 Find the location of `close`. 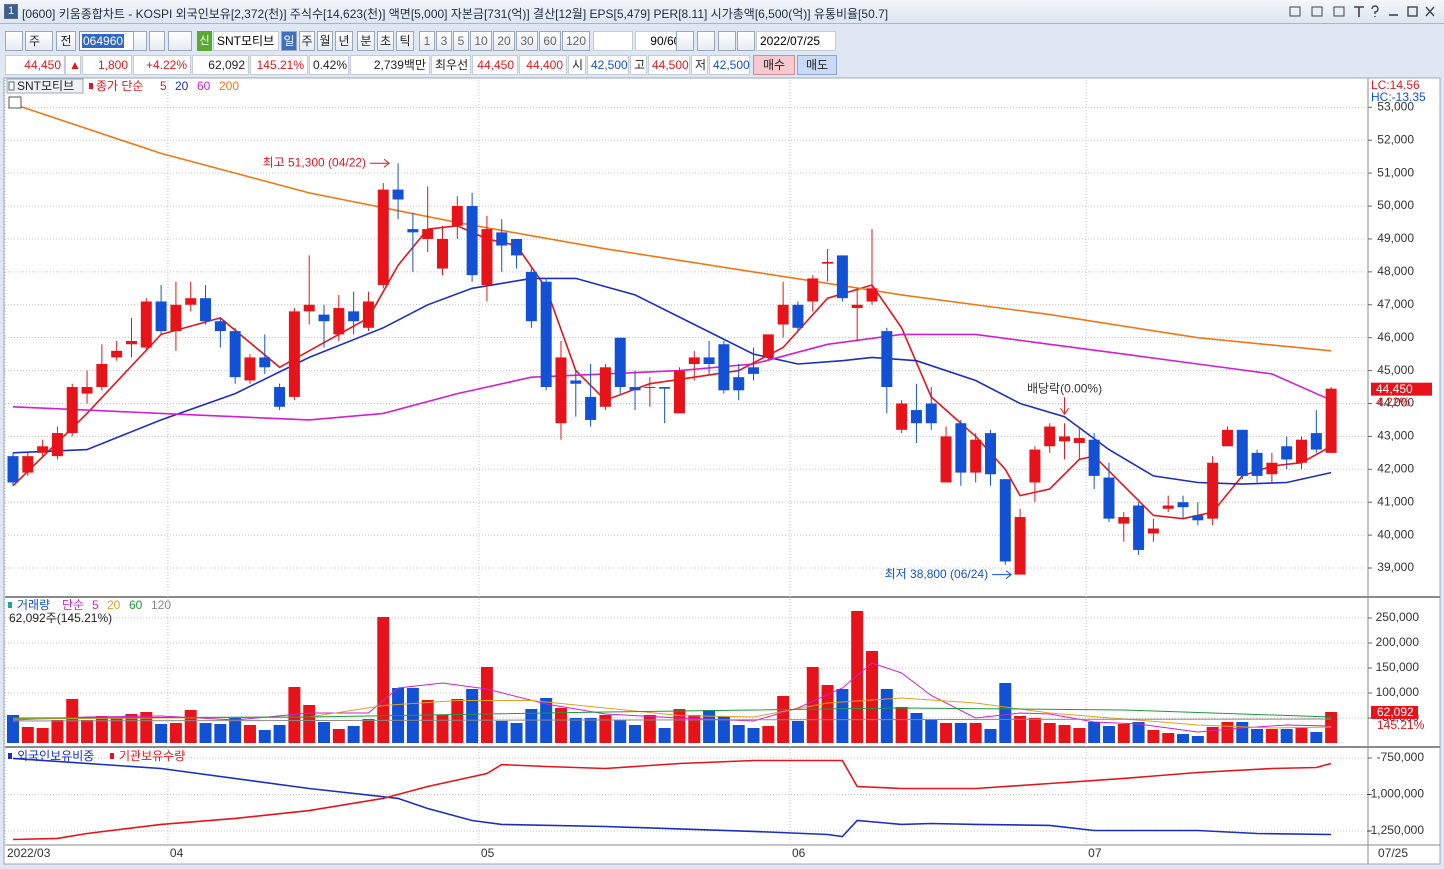

close is located at coordinates (1430, 11).